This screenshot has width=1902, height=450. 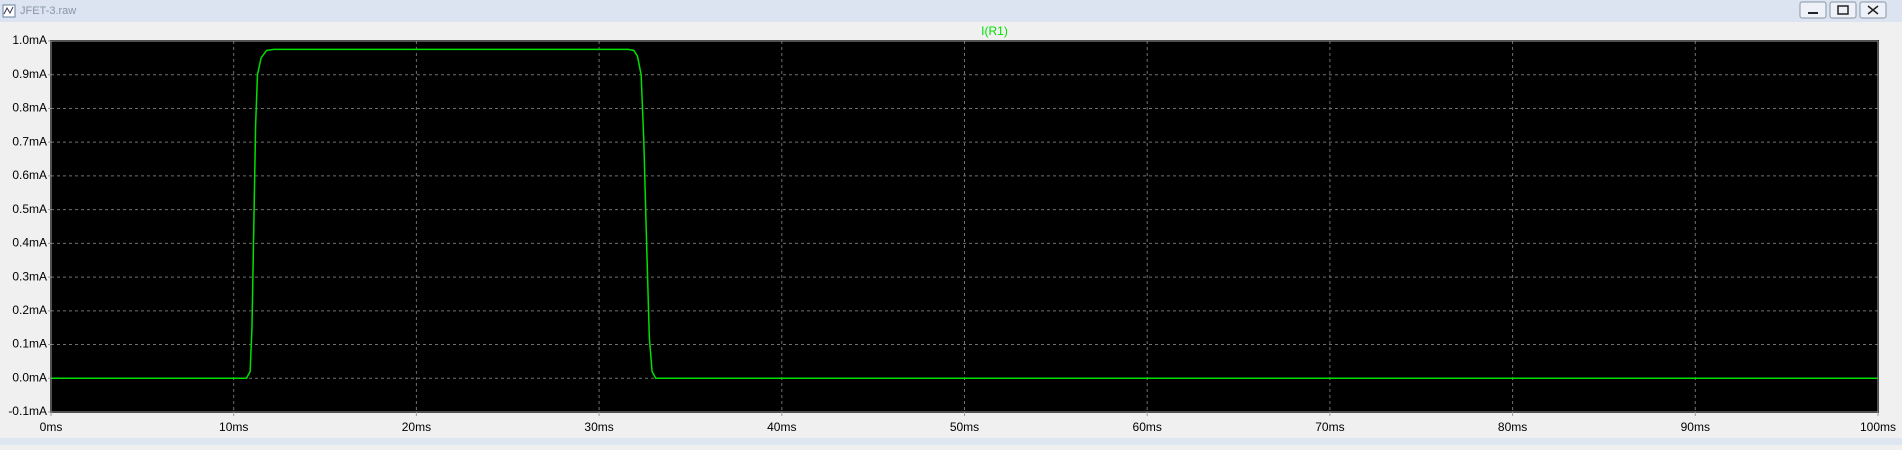 What do you see at coordinates (416, 427) in the screenshot?
I see `x-tick-label: 20ms` at bounding box center [416, 427].